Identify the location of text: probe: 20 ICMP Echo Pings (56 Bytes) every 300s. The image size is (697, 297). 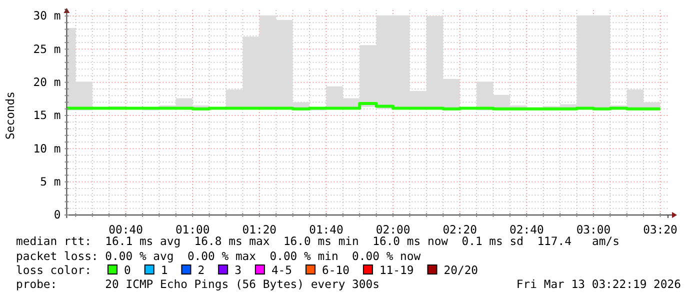
(198, 284).